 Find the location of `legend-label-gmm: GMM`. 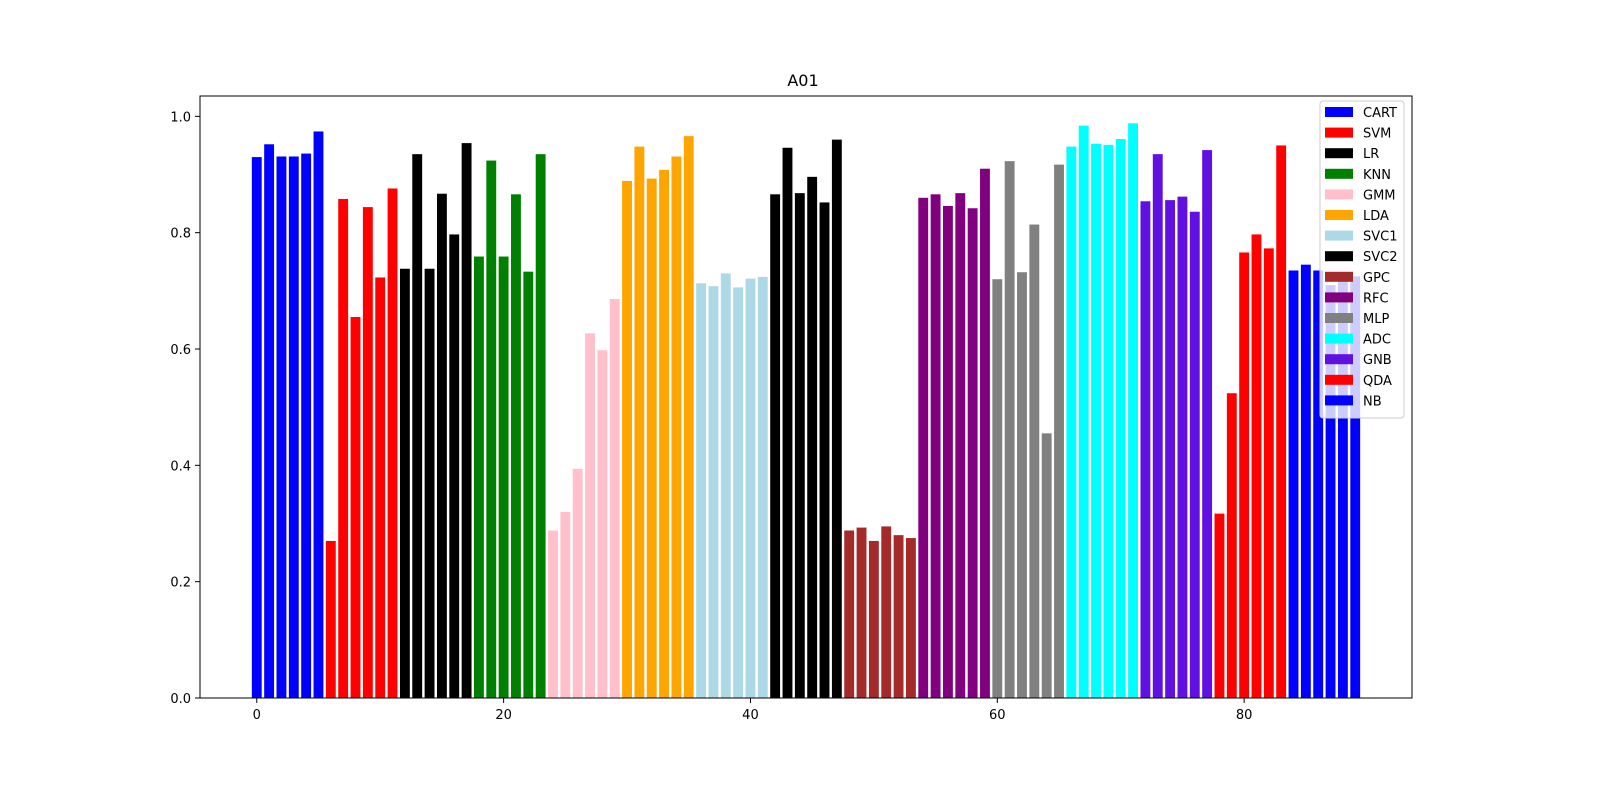

legend-label-gmm: GMM is located at coordinates (1379, 195).